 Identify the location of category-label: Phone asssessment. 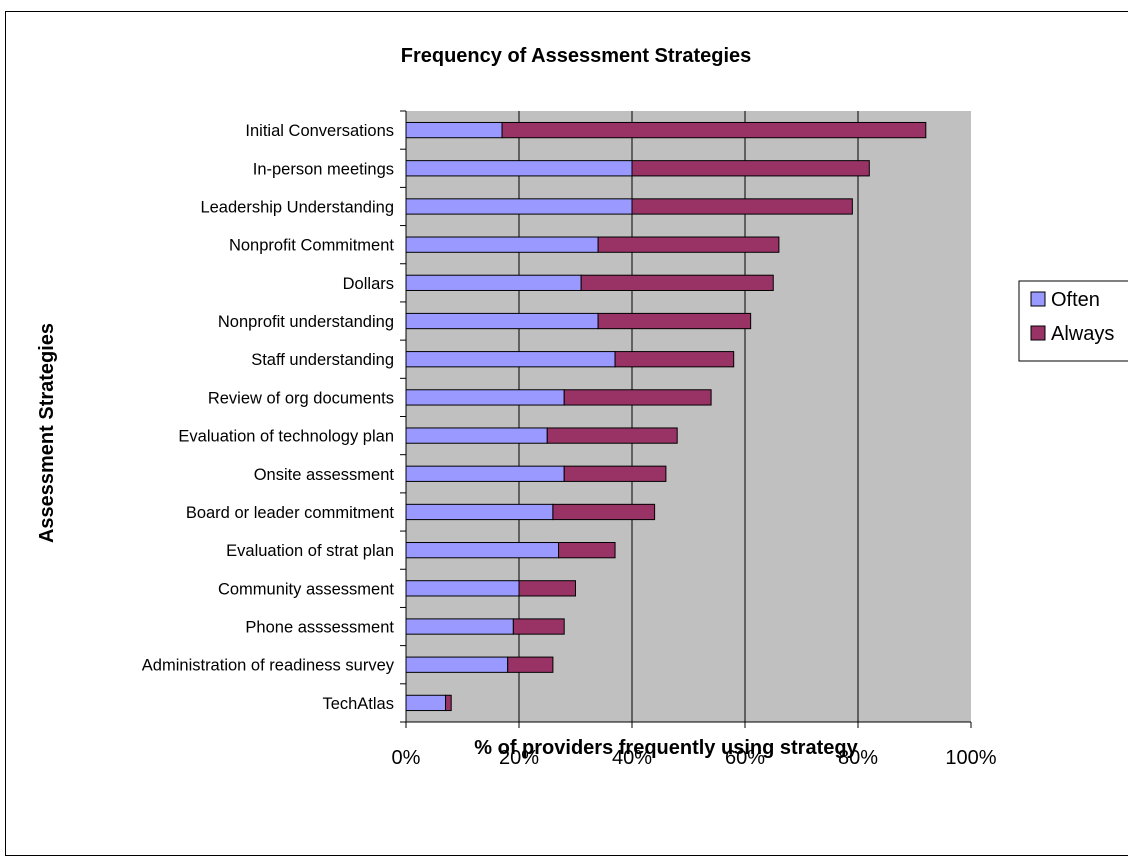
(319, 628).